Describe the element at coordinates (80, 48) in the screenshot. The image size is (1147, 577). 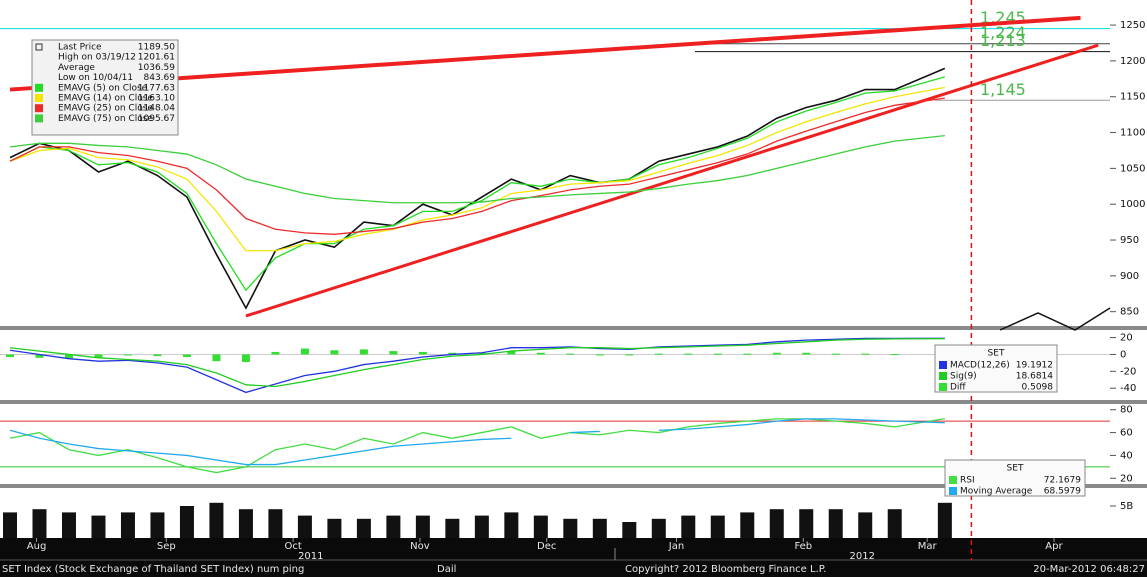
I see `legend-label: Last Price` at that location.